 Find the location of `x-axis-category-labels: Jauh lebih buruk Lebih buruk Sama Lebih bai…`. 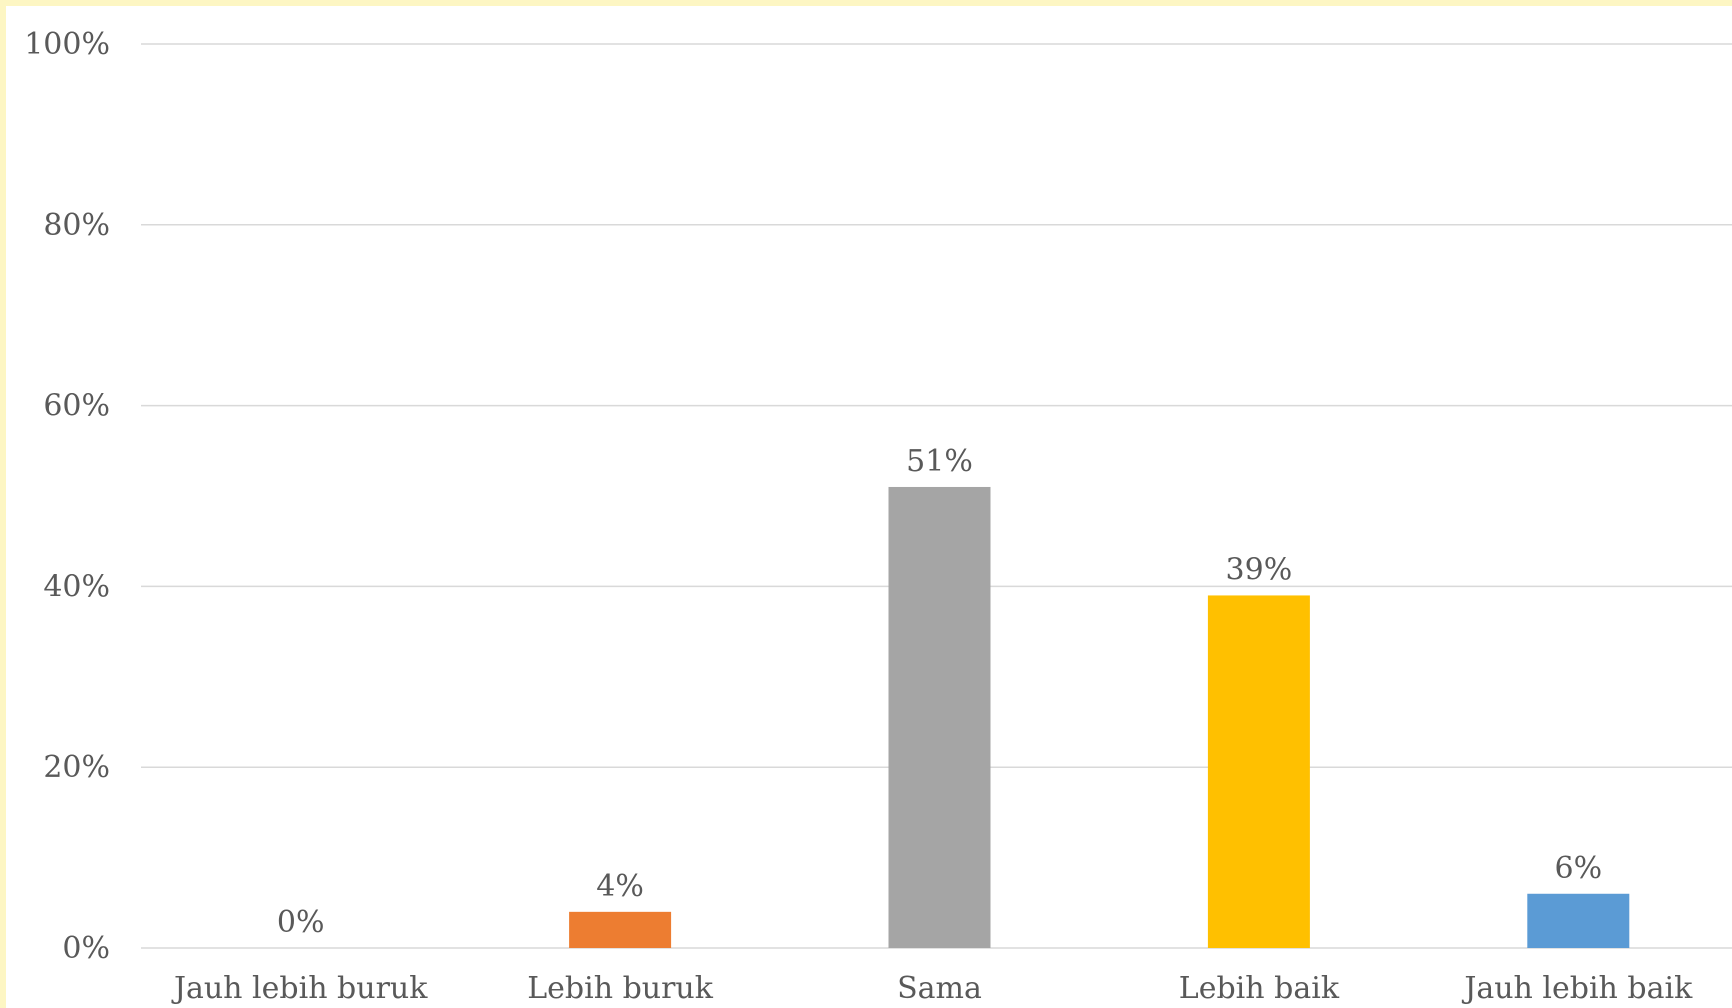

x-axis-category-labels: Jauh lebih buruk Lebih buruk Sama Lebih bai… is located at coordinates (932, 988).